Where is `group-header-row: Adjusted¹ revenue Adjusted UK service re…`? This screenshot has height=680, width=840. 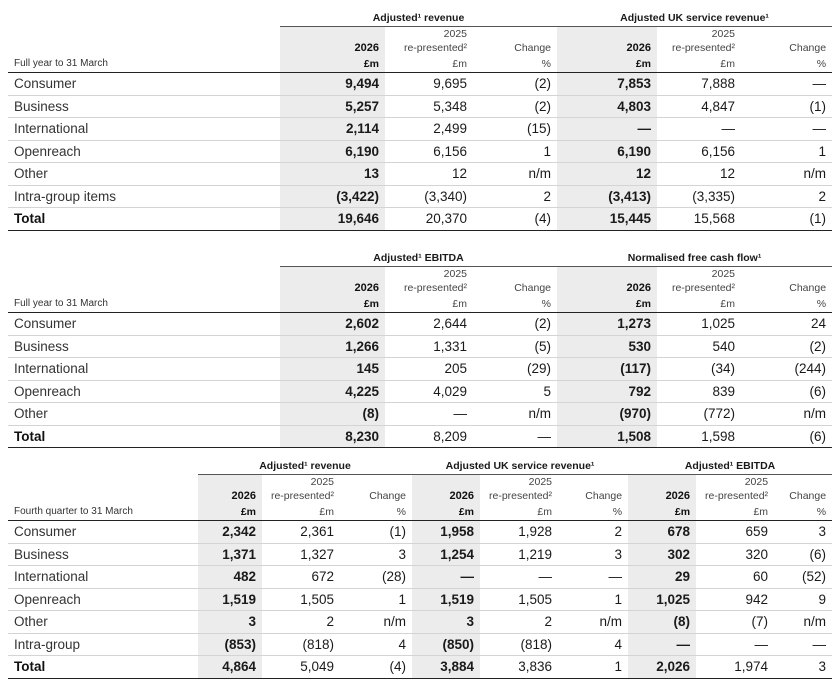 group-header-row: Adjusted¹ revenue Adjusted UK service re… is located at coordinates (420, 464).